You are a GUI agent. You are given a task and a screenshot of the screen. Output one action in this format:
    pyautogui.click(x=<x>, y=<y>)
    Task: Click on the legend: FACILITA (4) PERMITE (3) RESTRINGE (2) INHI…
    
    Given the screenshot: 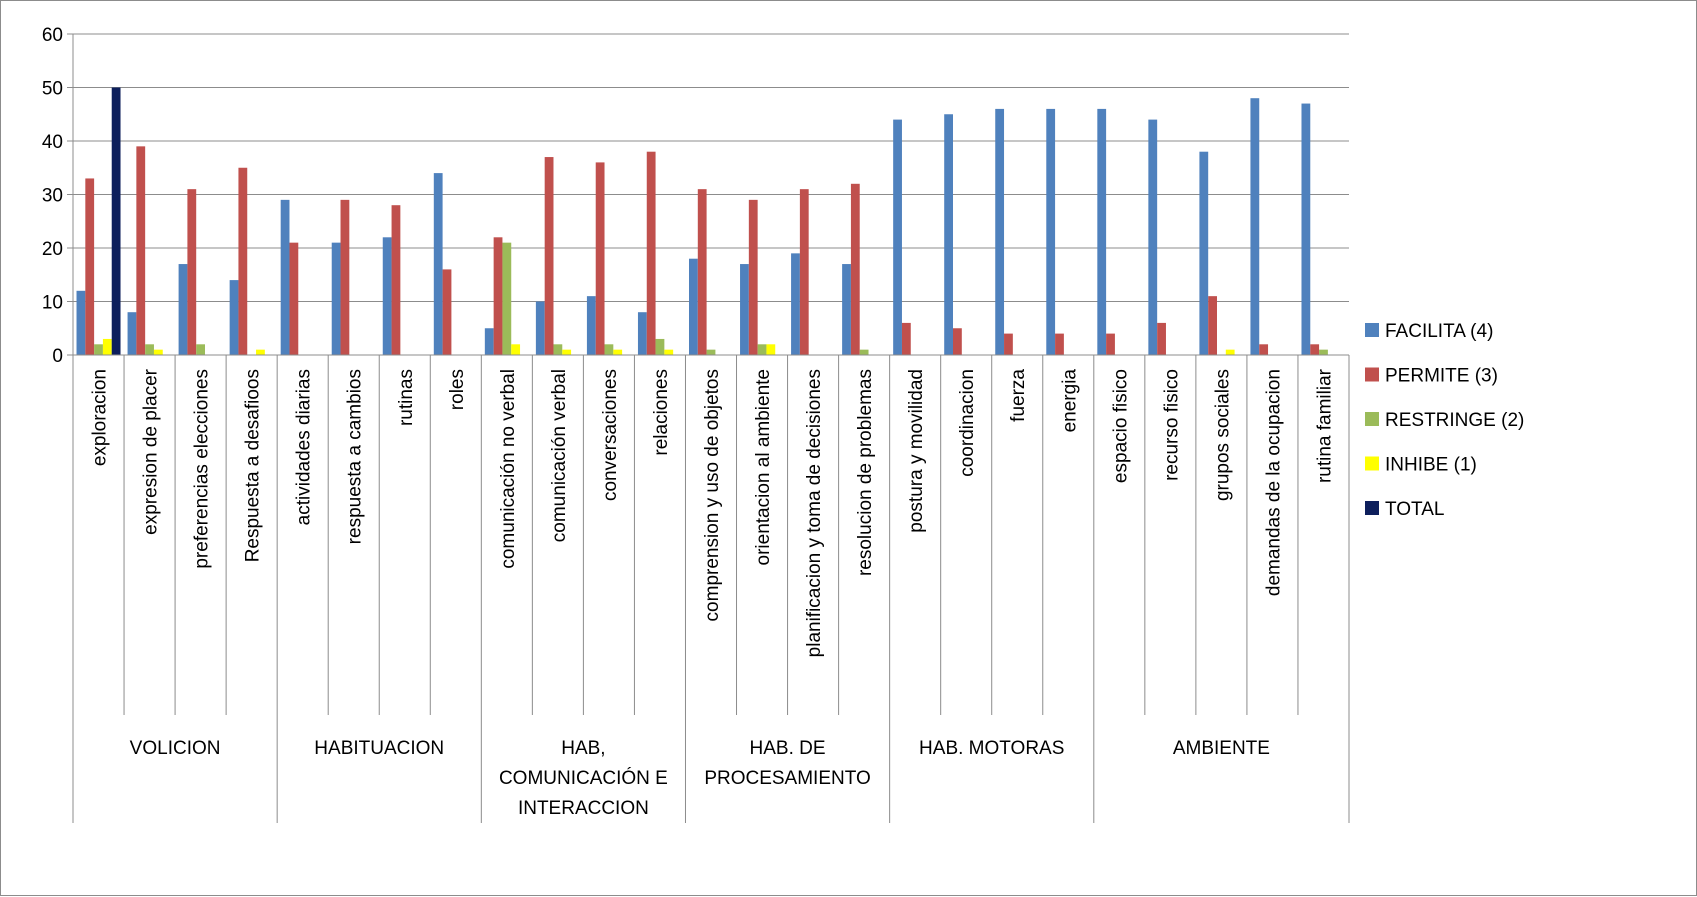 What is the action you would take?
    pyautogui.click(x=1444, y=420)
    